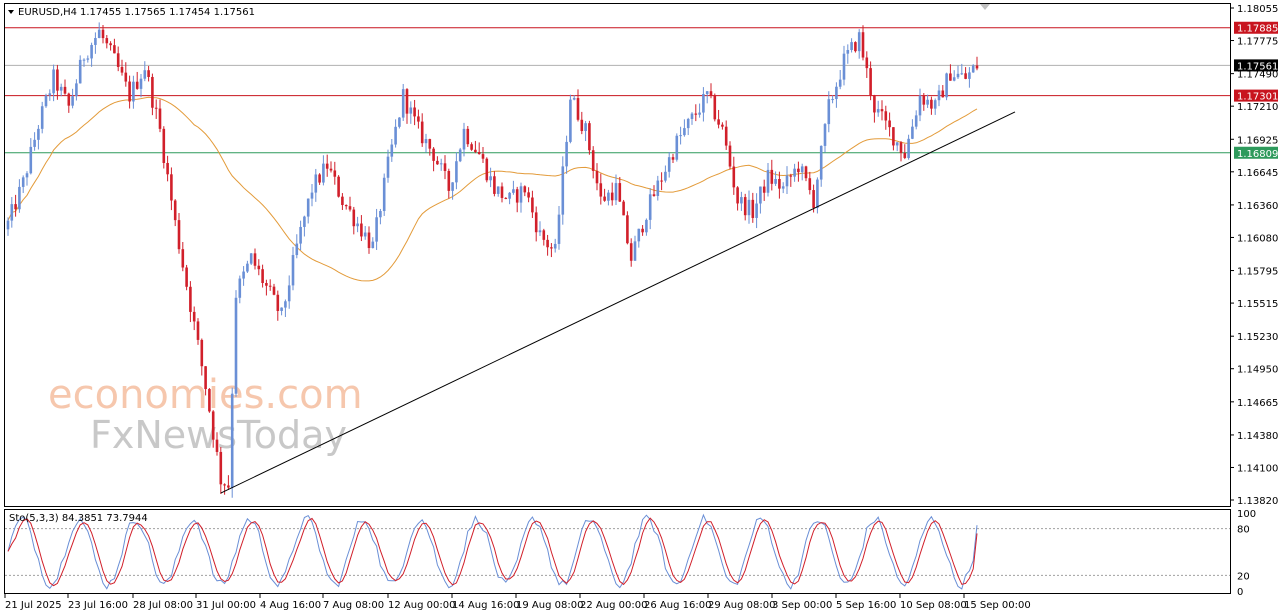 This screenshot has height=616, width=1280. What do you see at coordinates (1246, 514) in the screenshot?
I see `stoch-level-label: 100` at bounding box center [1246, 514].